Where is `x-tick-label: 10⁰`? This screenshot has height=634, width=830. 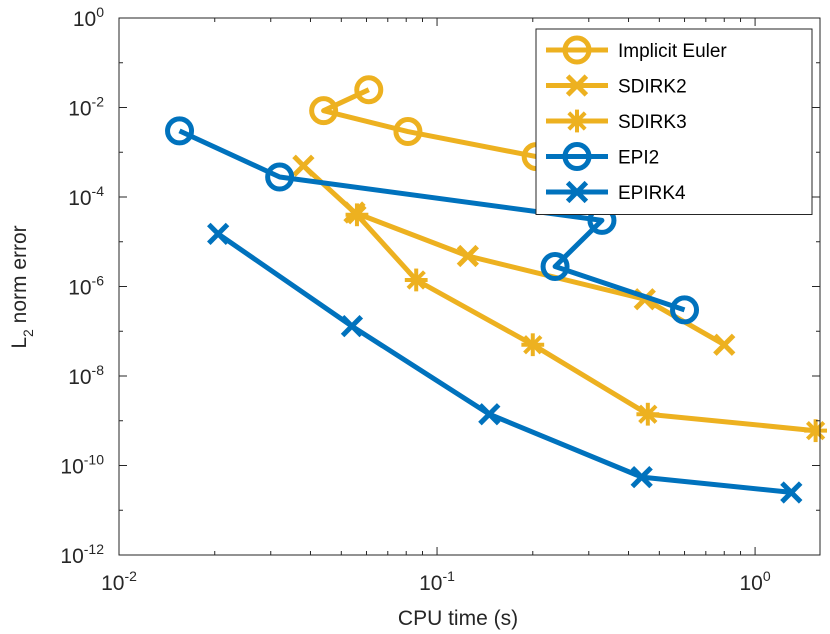
x-tick-label: 10⁰ is located at coordinates (755, 581).